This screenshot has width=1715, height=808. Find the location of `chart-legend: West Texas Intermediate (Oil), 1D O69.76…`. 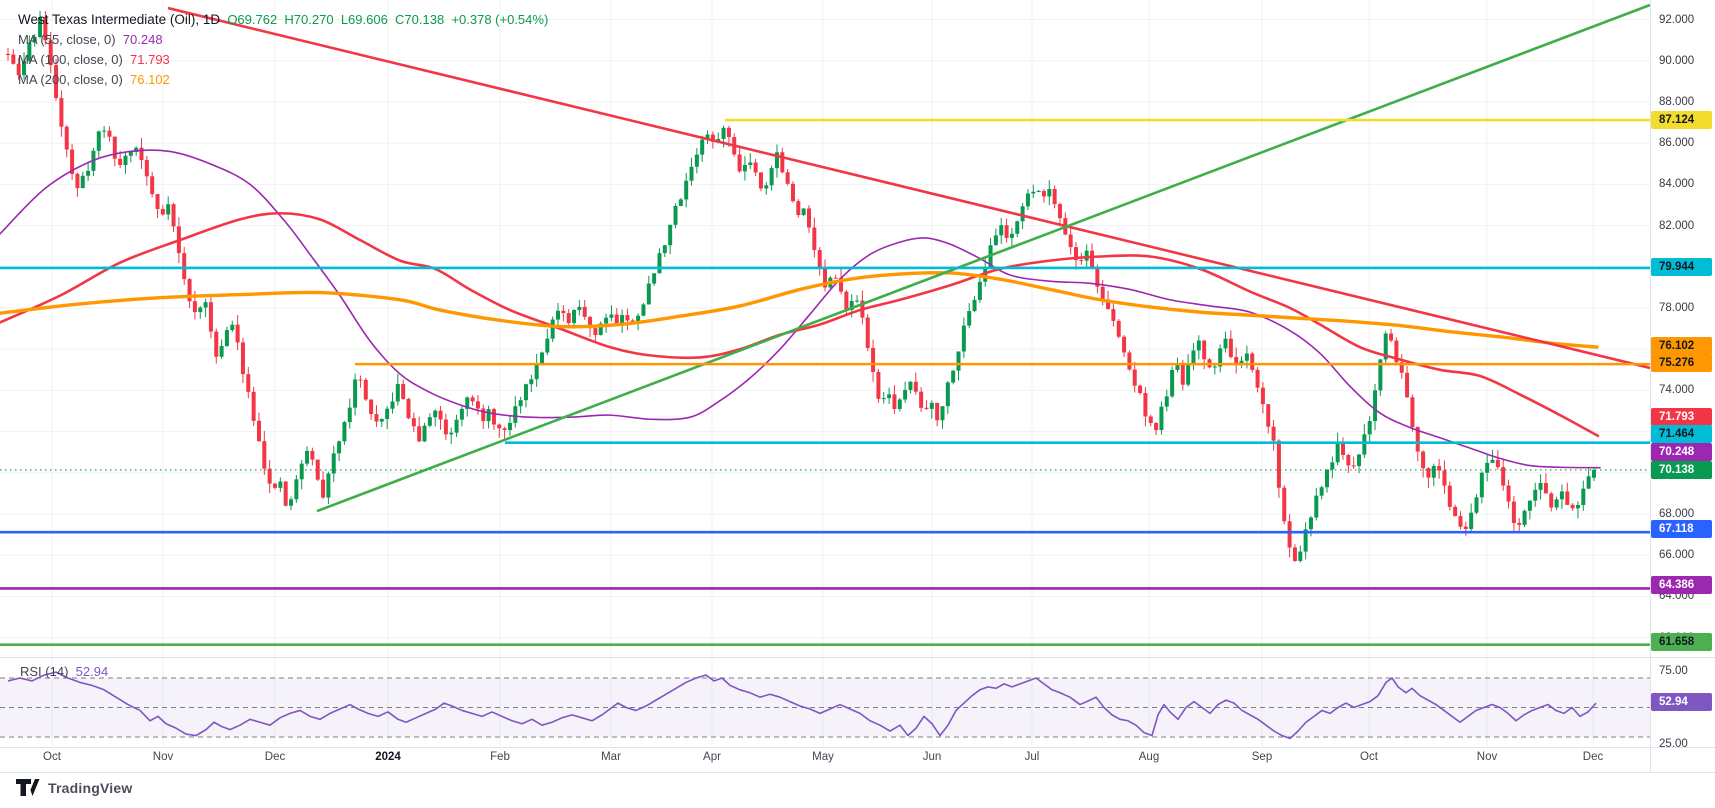

chart-legend: West Texas Intermediate (Oil), 1D O69.76… is located at coordinates (283, 50).